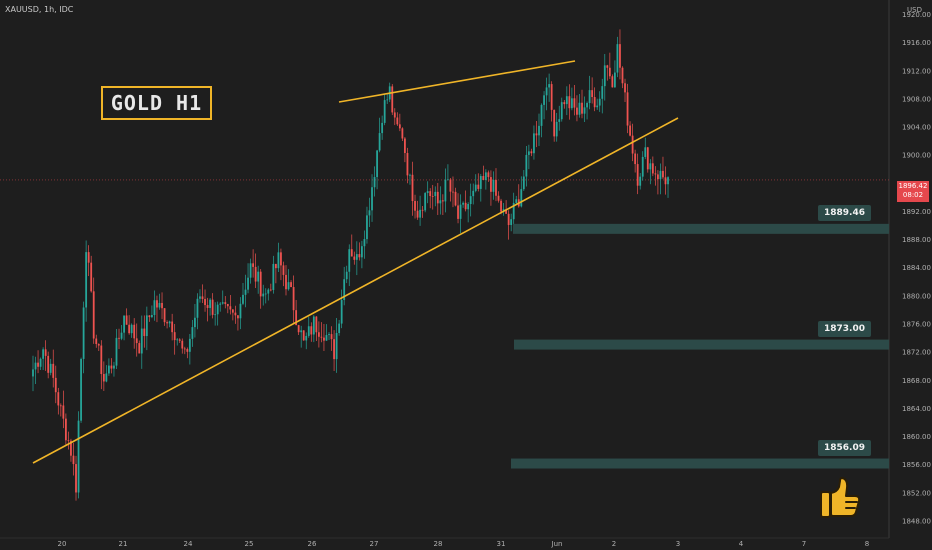  What do you see at coordinates (916, 325) in the screenshot?
I see `y-tick-label: 1876.00` at bounding box center [916, 325].